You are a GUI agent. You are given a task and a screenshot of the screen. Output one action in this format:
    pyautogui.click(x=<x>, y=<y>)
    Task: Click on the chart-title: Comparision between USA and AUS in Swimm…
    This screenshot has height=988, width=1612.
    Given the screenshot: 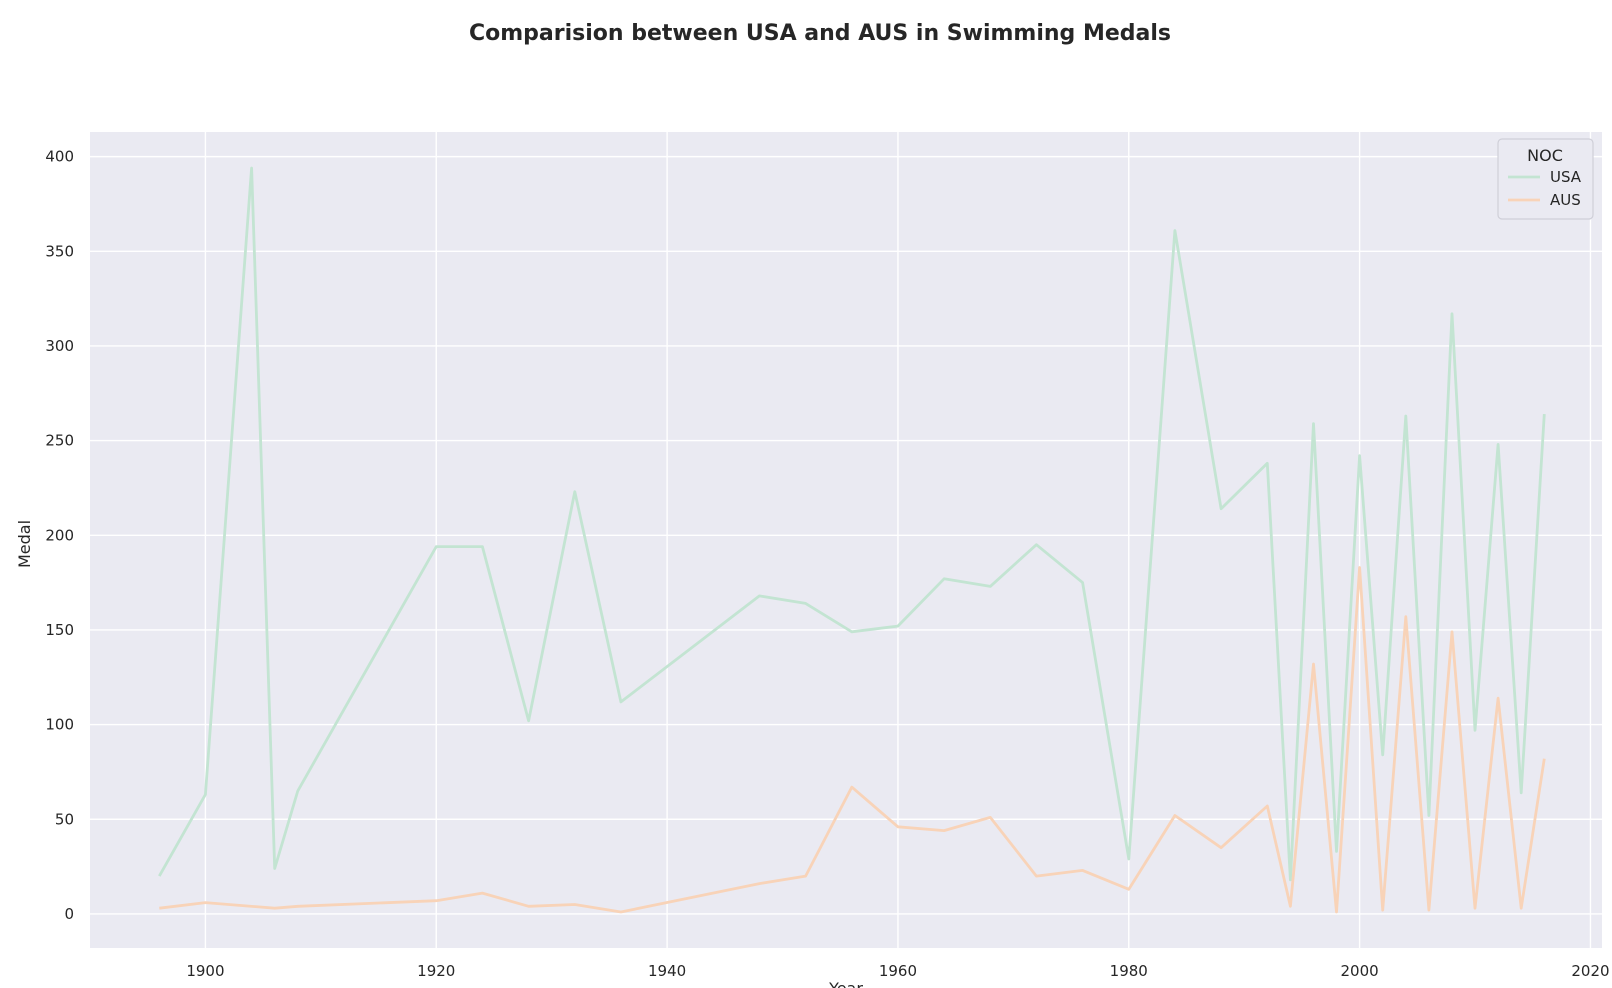 What is the action you would take?
    pyautogui.click(x=820, y=33)
    